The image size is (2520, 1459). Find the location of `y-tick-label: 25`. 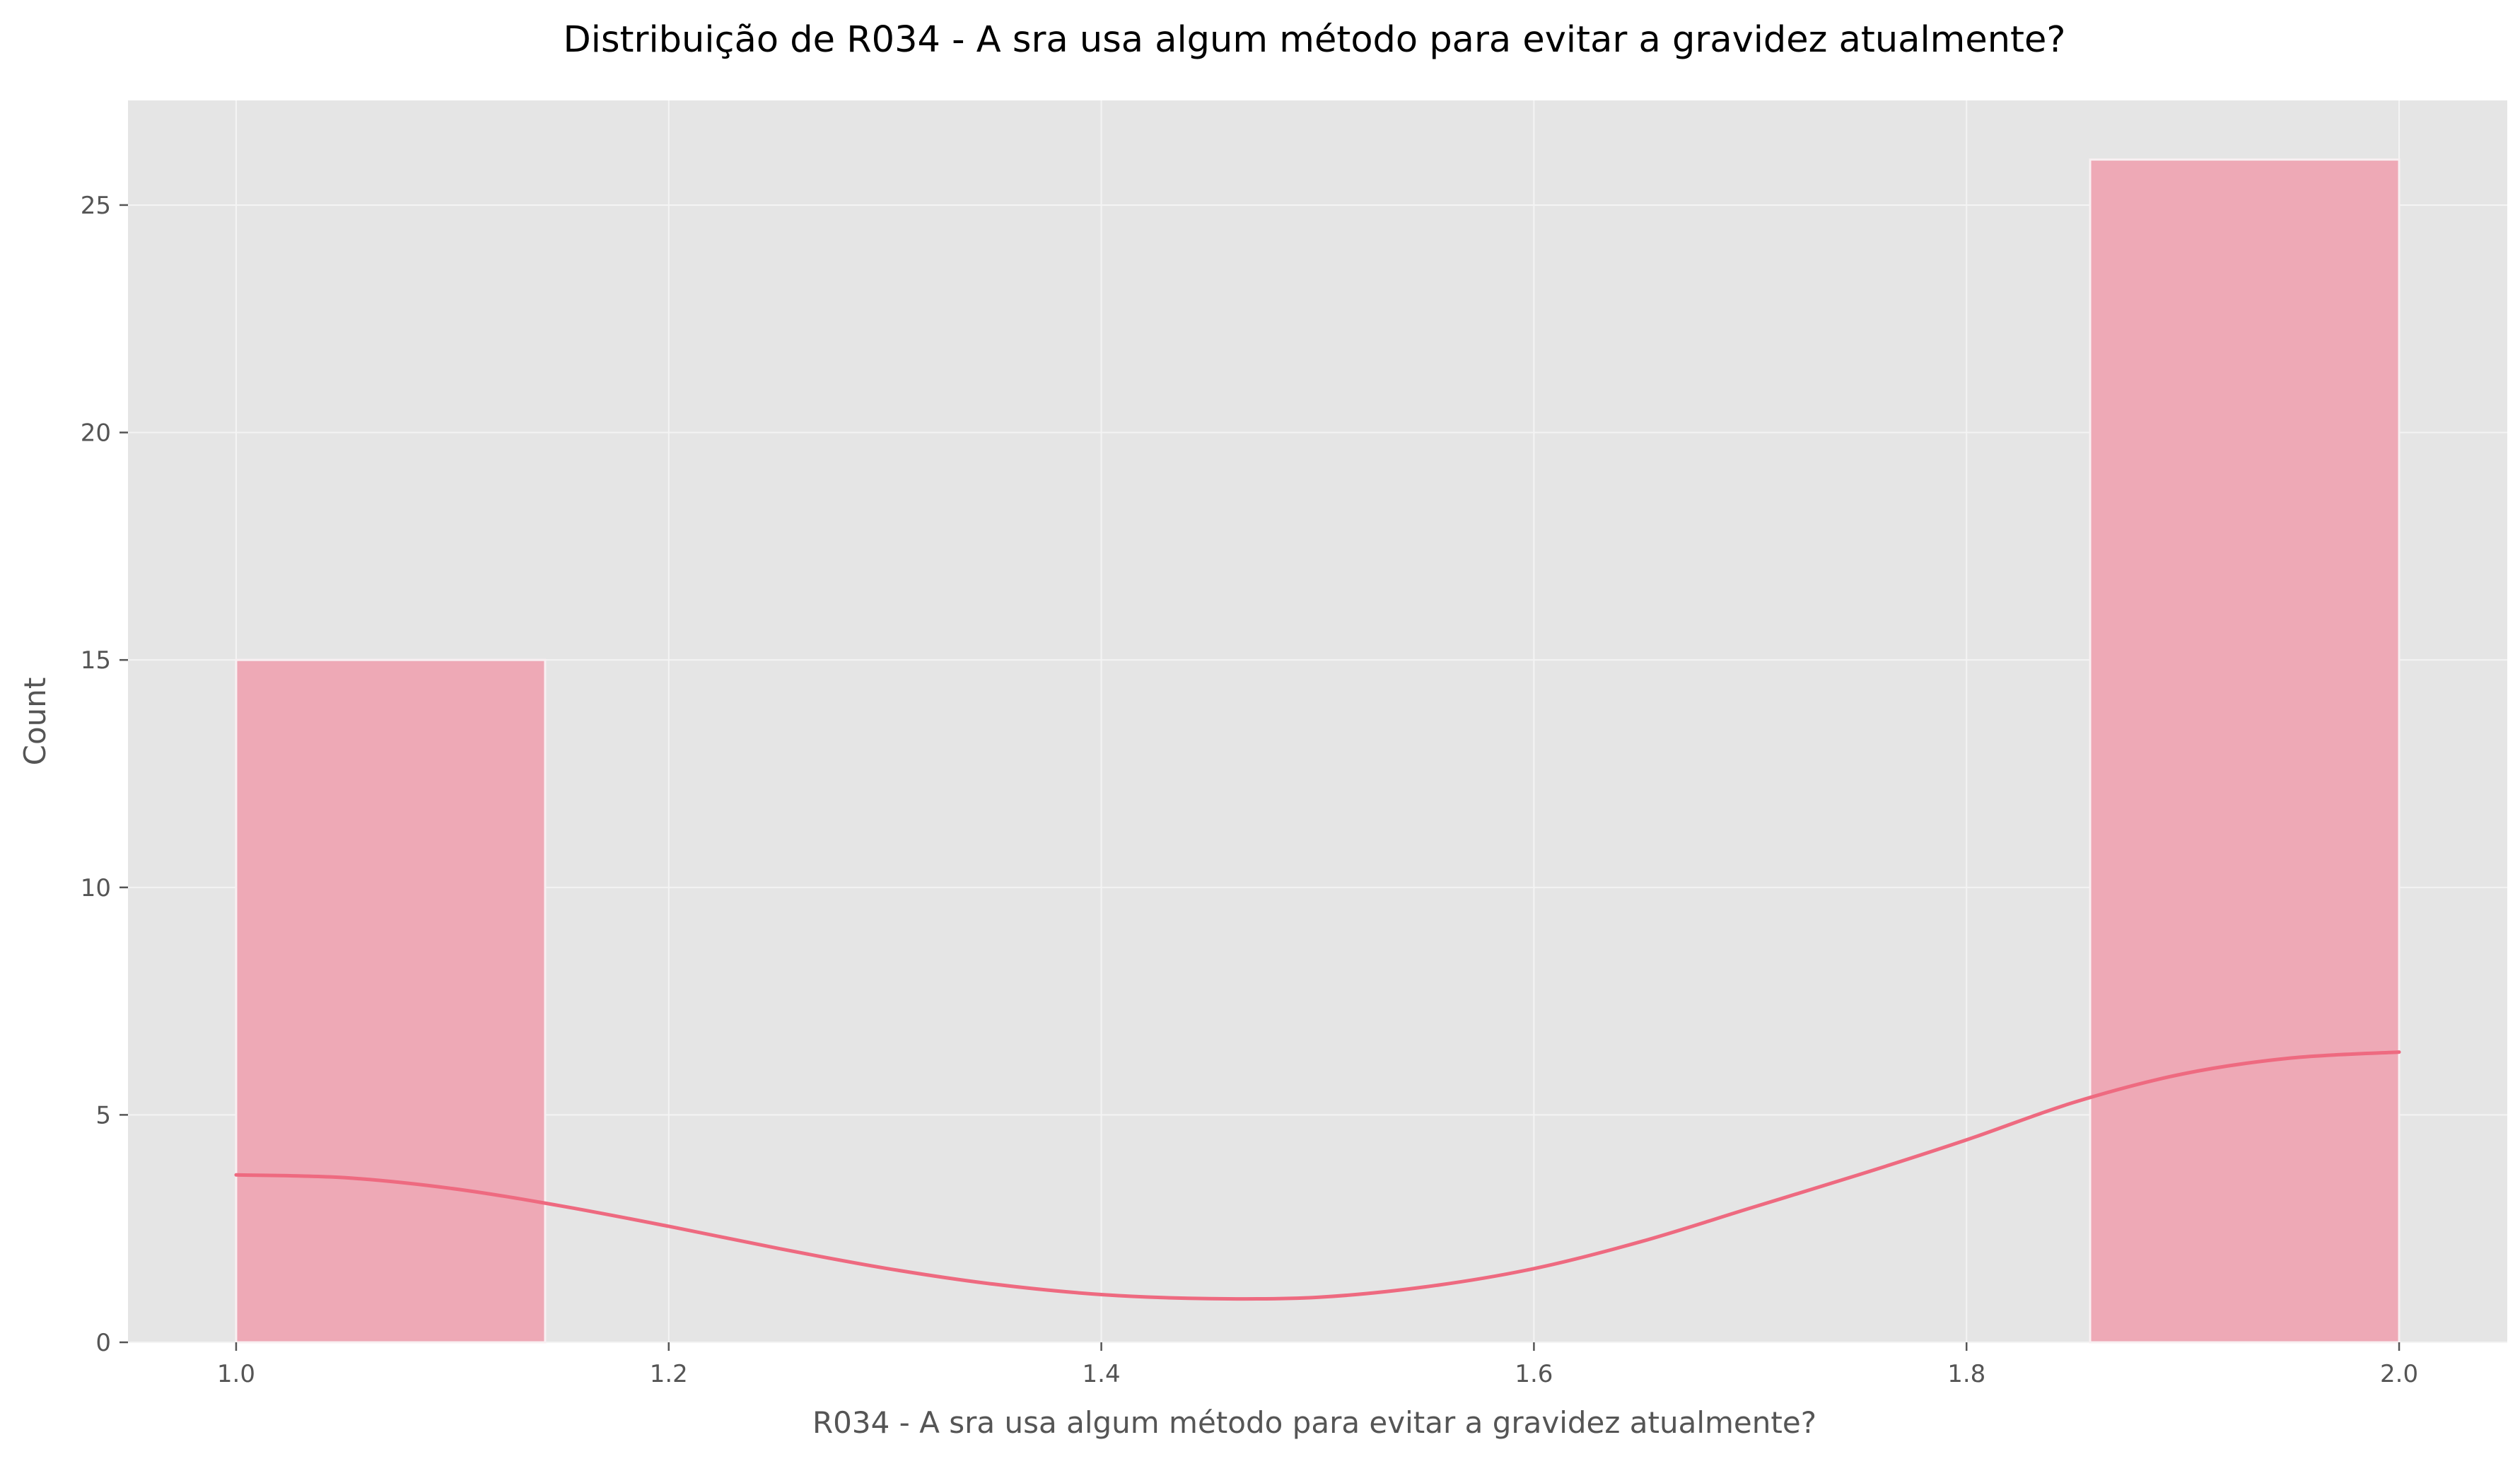

y-tick-label: 25 is located at coordinates (96, 206).